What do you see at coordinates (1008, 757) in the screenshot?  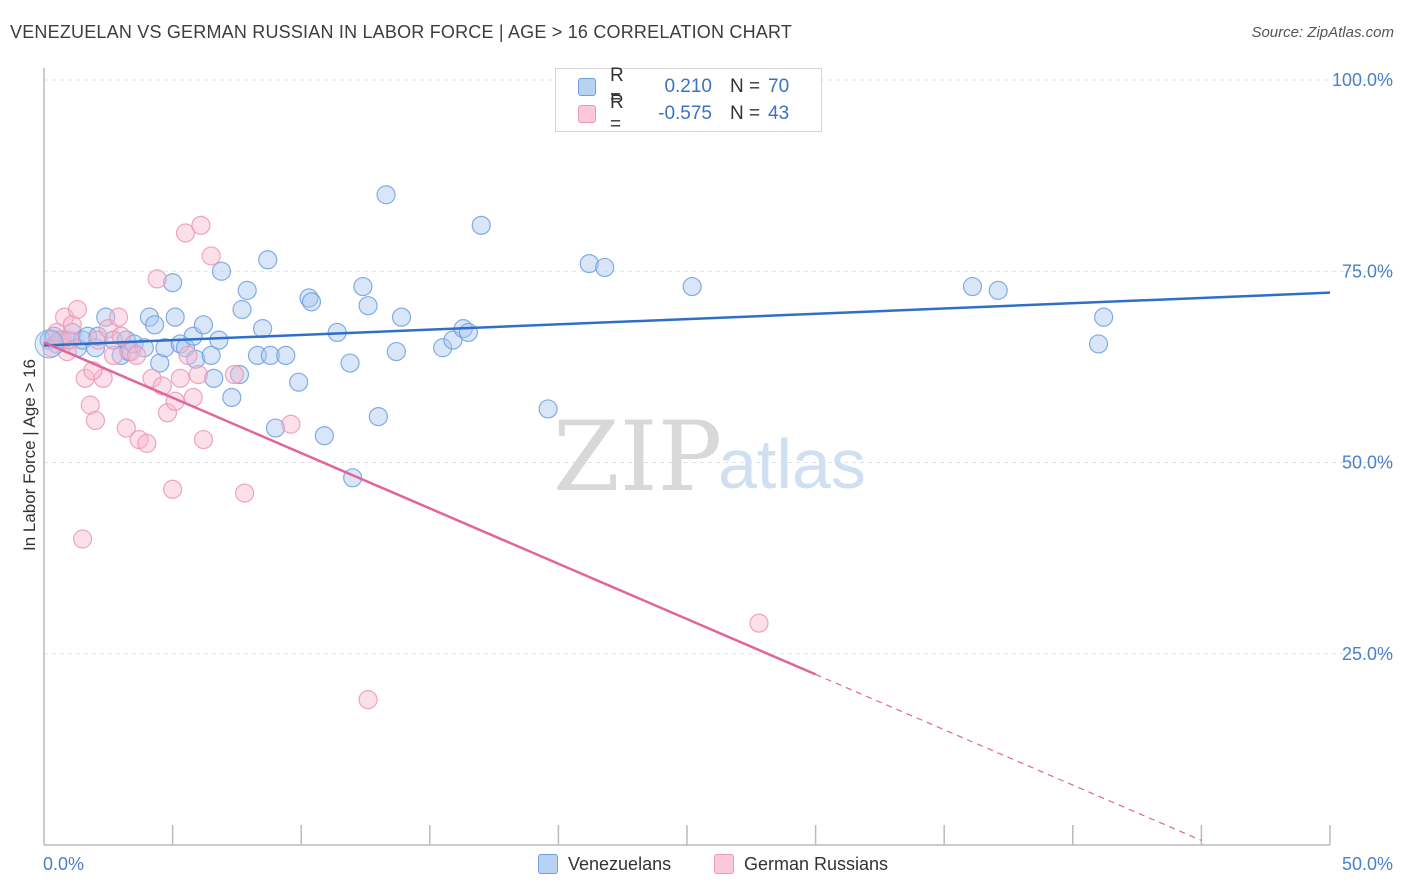 I see `german-russians-trend-extension` at bounding box center [1008, 757].